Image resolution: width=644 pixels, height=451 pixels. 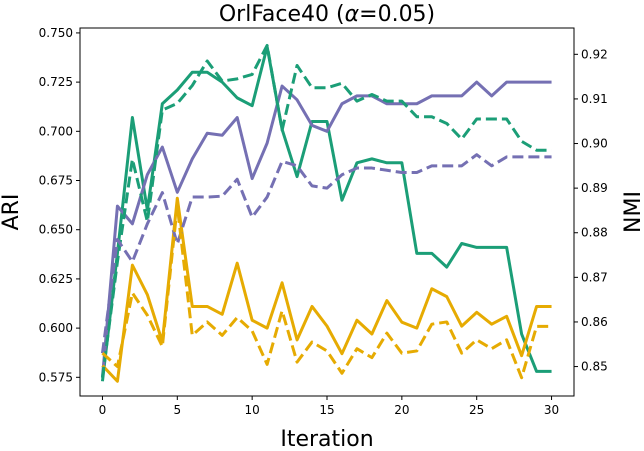 What do you see at coordinates (56, 131) in the screenshot?
I see `y-left-tick-label: 0.700` at bounding box center [56, 131].